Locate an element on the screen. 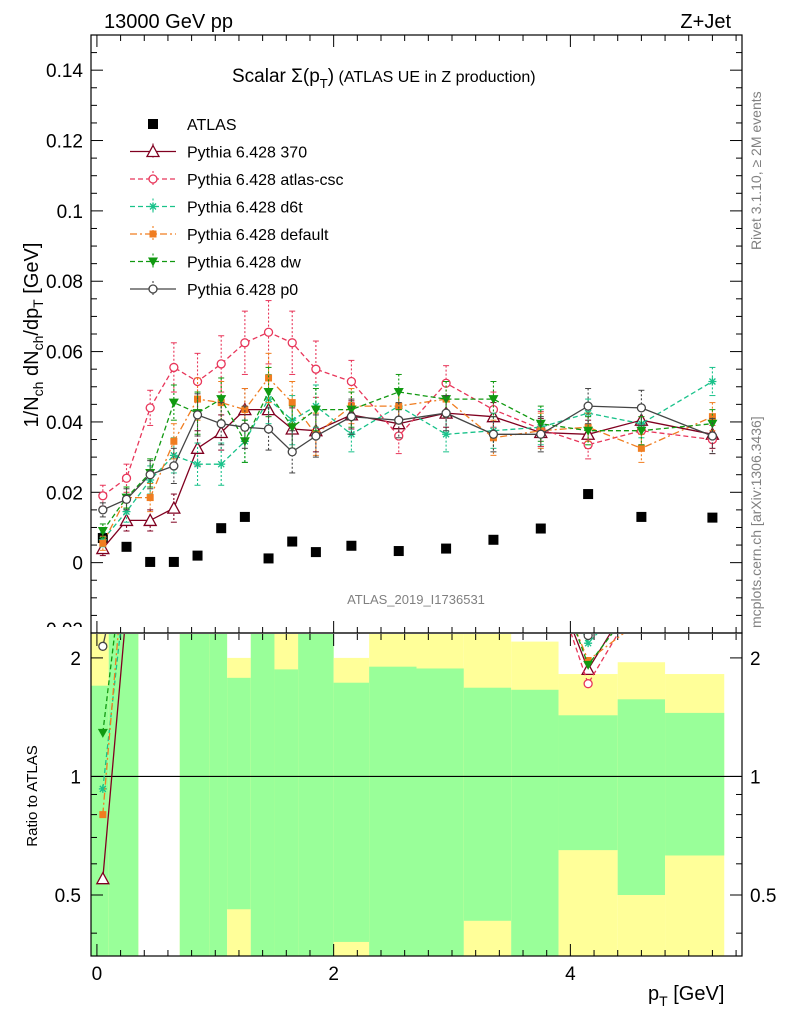 The width and height of the screenshot is (786, 1024). y-tick-label: 0.14 is located at coordinates (64, 71).